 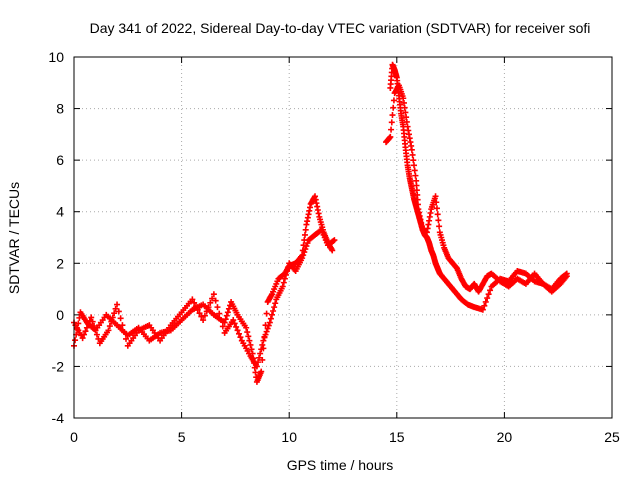 I want to click on series-trace-d, so click(x=476, y=188).